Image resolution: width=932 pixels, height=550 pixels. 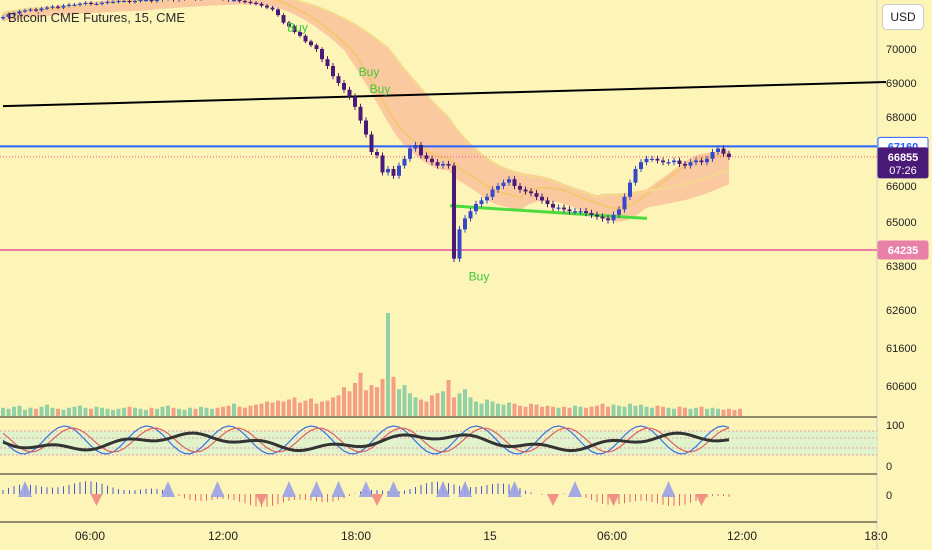 I want to click on stoch-mean-line, so click(x=366, y=442).